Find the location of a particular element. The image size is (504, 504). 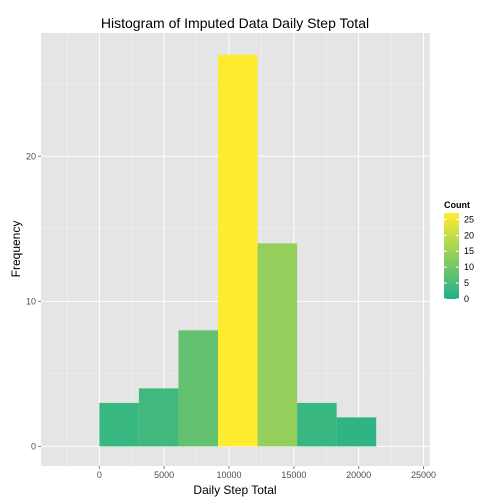

legend-tick-label: 10 is located at coordinates (469, 267).